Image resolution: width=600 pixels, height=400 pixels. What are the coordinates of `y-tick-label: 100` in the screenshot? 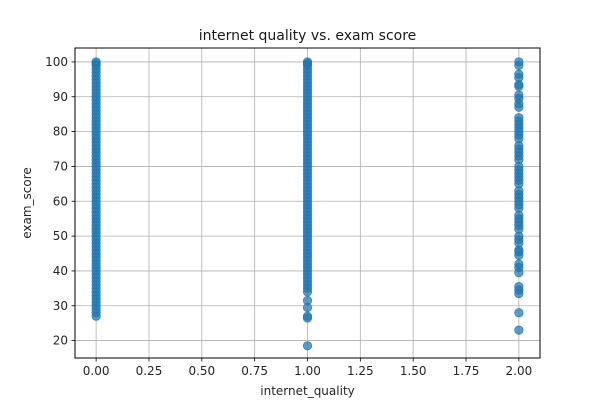 It's located at (56, 62).